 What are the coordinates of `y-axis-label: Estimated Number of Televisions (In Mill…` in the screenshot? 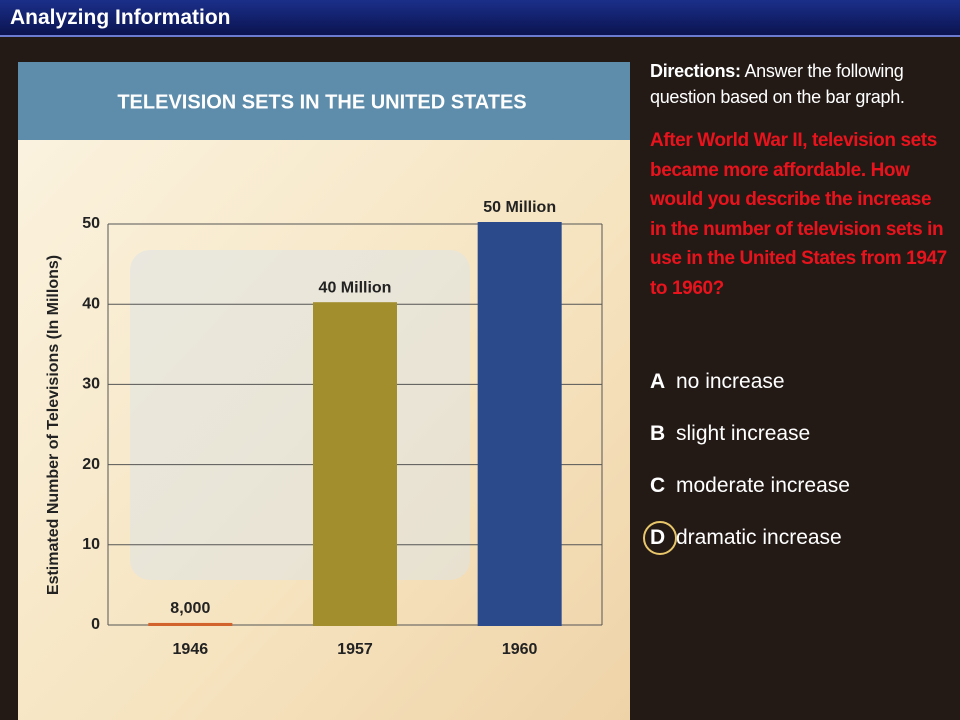 It's located at (53, 425).